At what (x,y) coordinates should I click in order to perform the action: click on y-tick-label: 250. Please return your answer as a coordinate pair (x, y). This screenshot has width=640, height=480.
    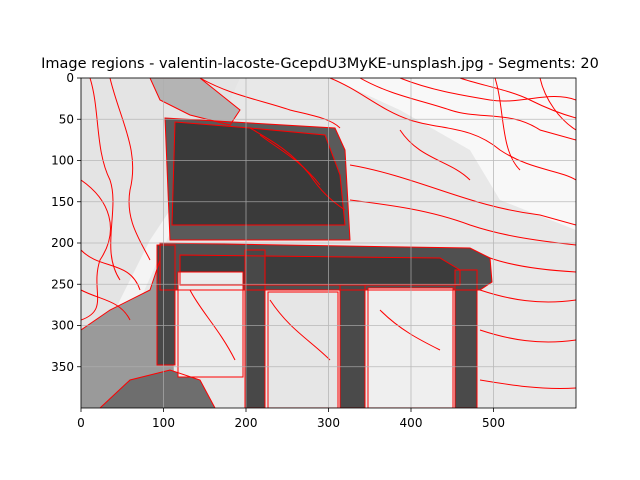
    Looking at the image, I should click on (62, 284).